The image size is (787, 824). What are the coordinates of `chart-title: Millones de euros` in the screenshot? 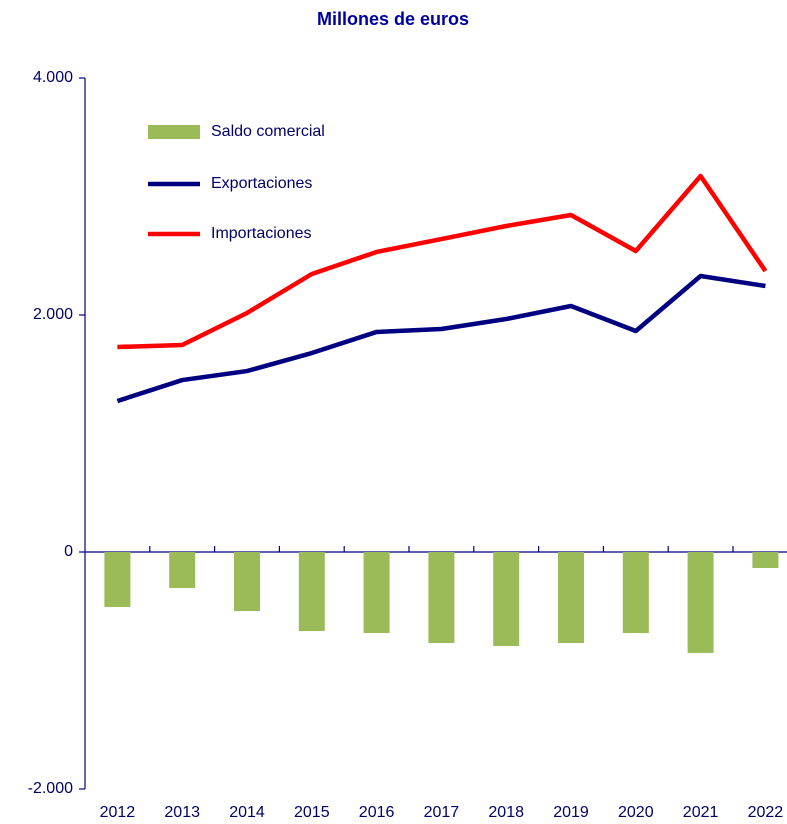 It's located at (393, 19).